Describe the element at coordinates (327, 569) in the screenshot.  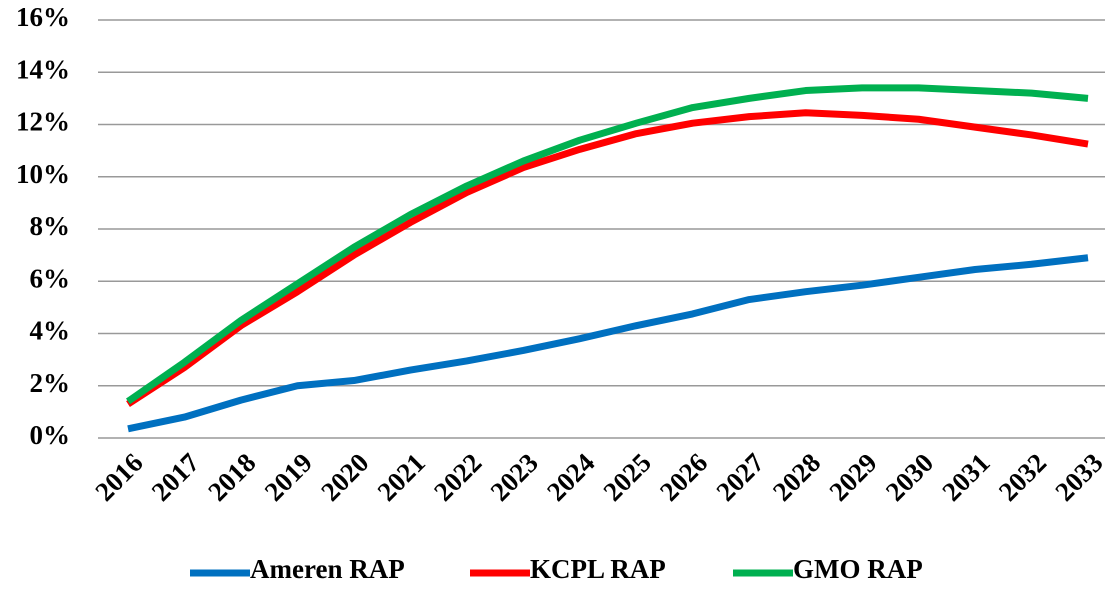
I see `legend-label: Ameren RAP` at that location.